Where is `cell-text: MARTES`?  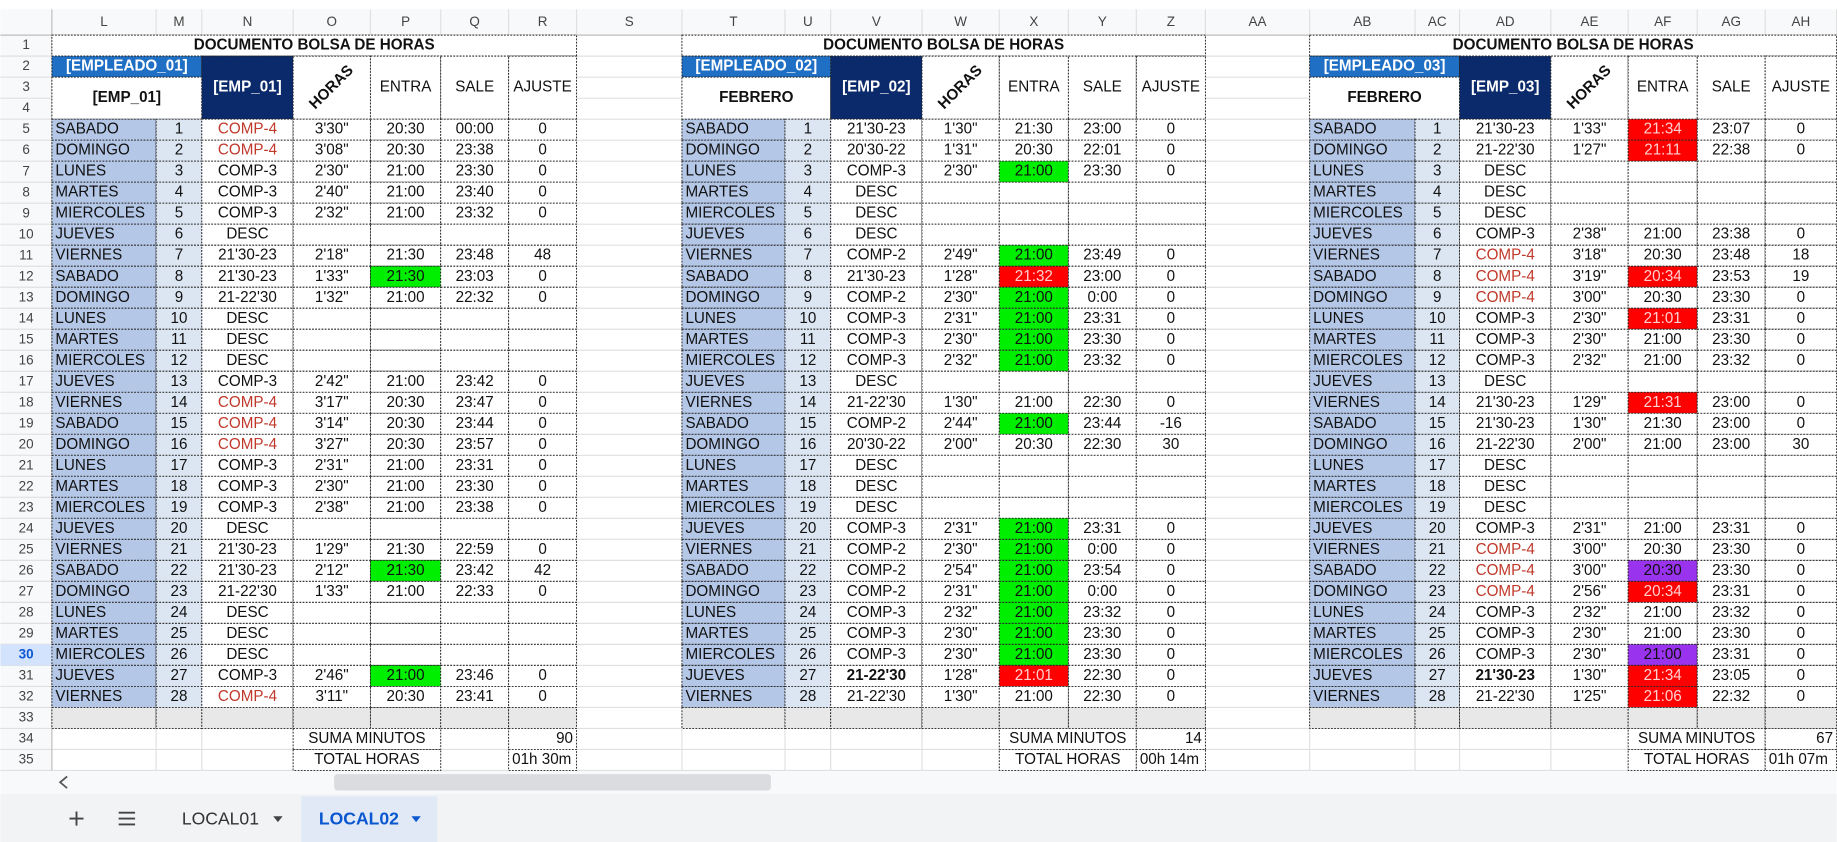 cell-text: MARTES is located at coordinates (86, 339).